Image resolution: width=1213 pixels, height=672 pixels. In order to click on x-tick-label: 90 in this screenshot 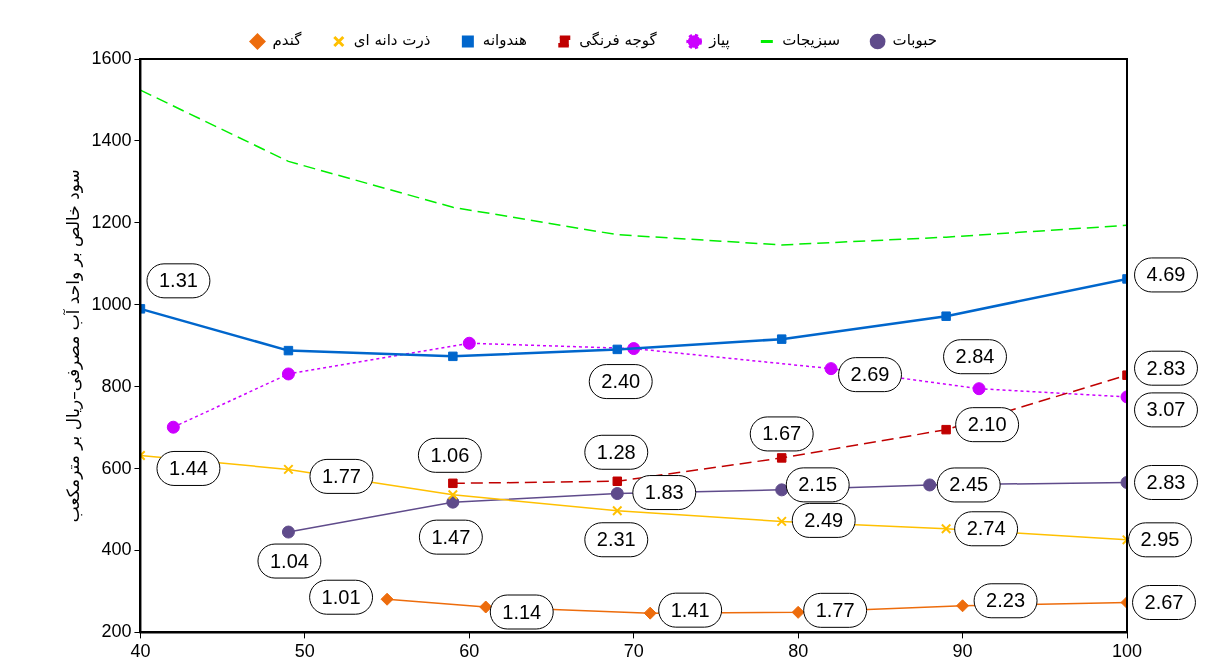, I will do `click(962, 651)`.